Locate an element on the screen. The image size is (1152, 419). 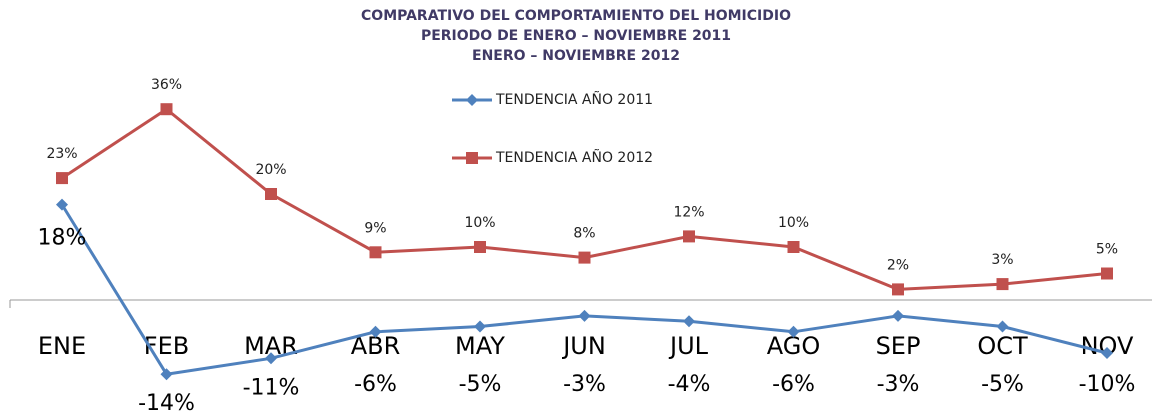
data-label: 5% is located at coordinates (1107, 250).